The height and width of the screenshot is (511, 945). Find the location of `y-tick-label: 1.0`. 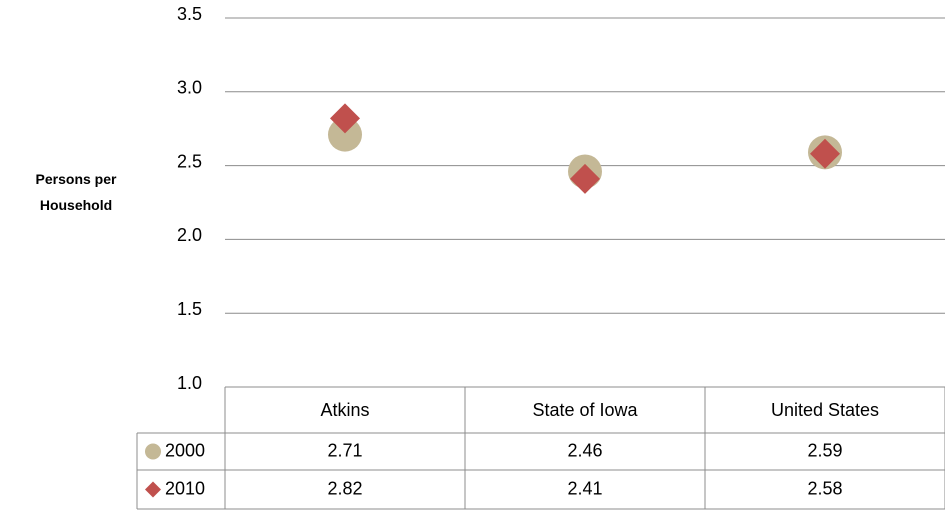

y-tick-label: 1.0 is located at coordinates (189, 383).